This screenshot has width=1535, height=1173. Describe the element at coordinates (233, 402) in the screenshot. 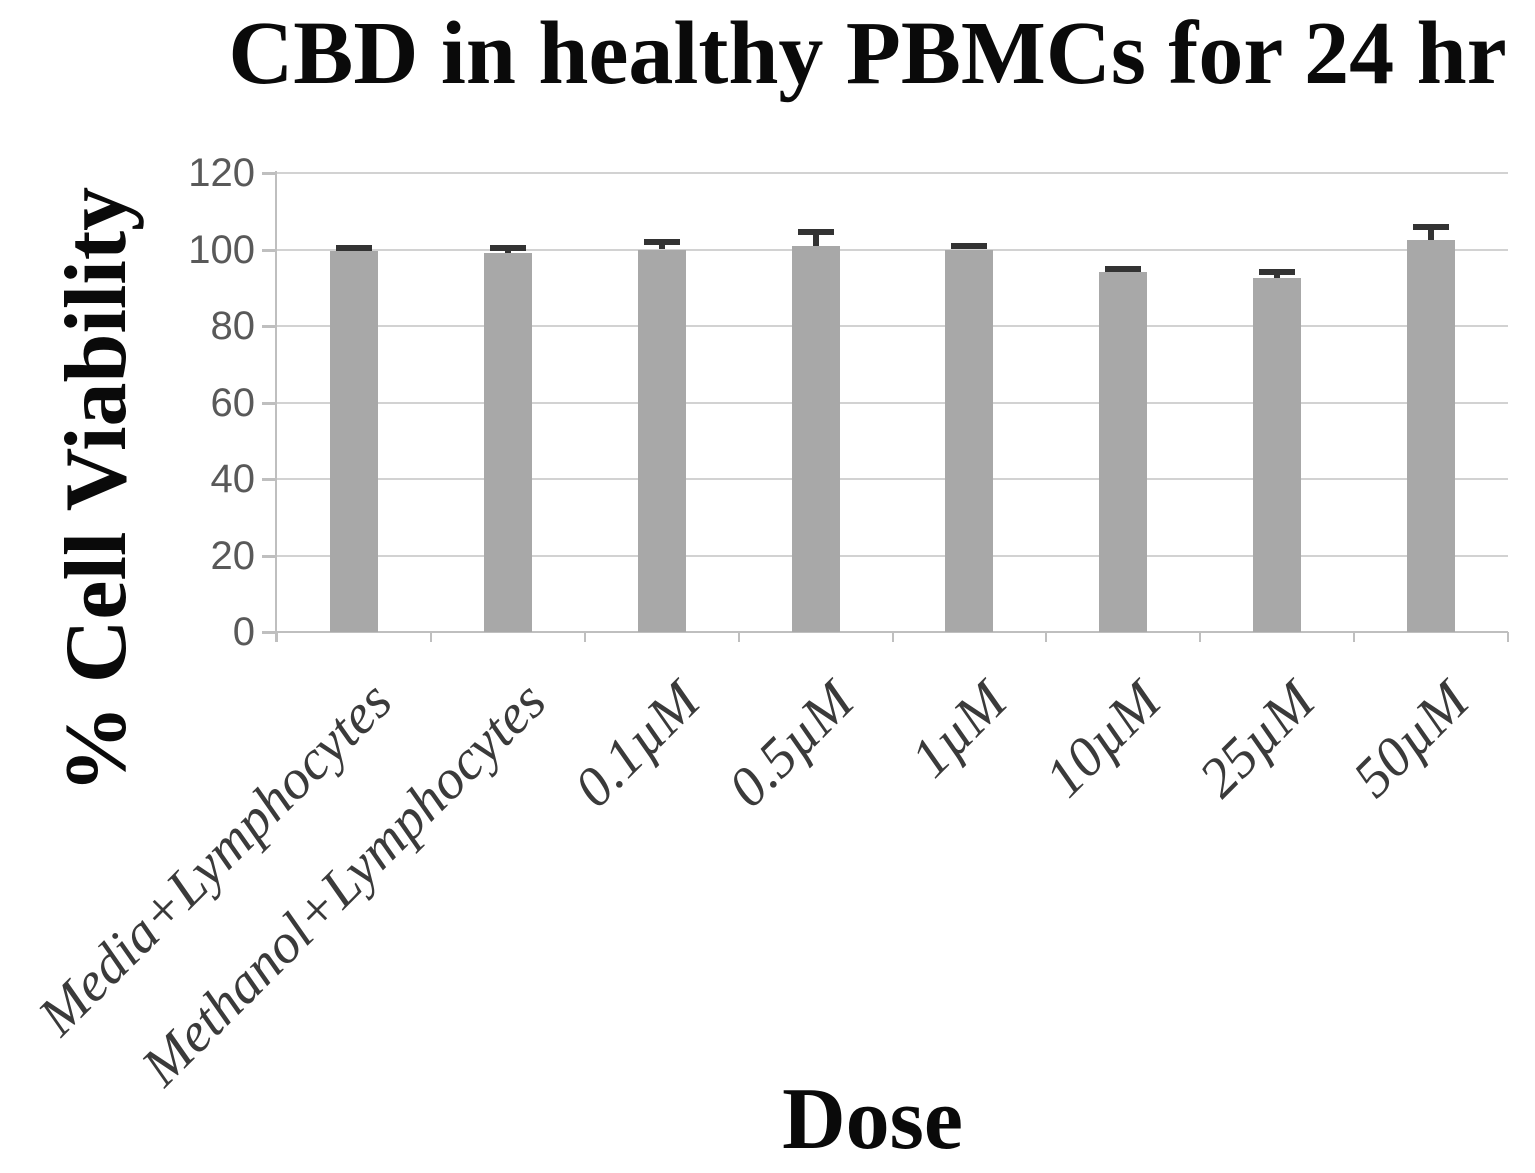

I see `y-tick-label: 60` at that location.